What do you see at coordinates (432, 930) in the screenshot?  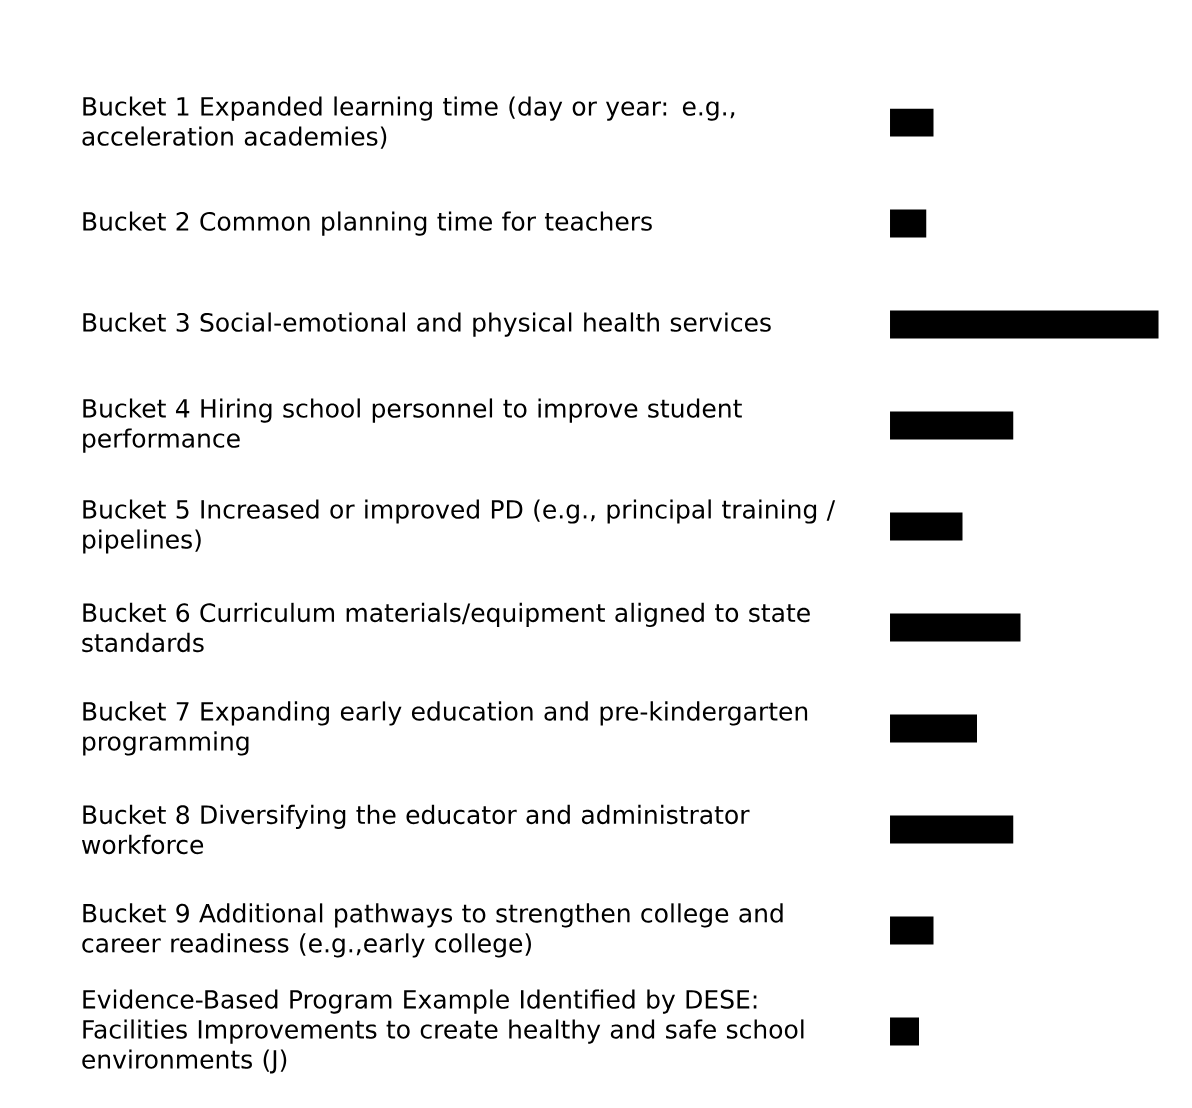 I see `y-tick-label: Bucket 9 Additional pathways to strengthen college and career readiness (e.g.,early college)` at bounding box center [432, 930].